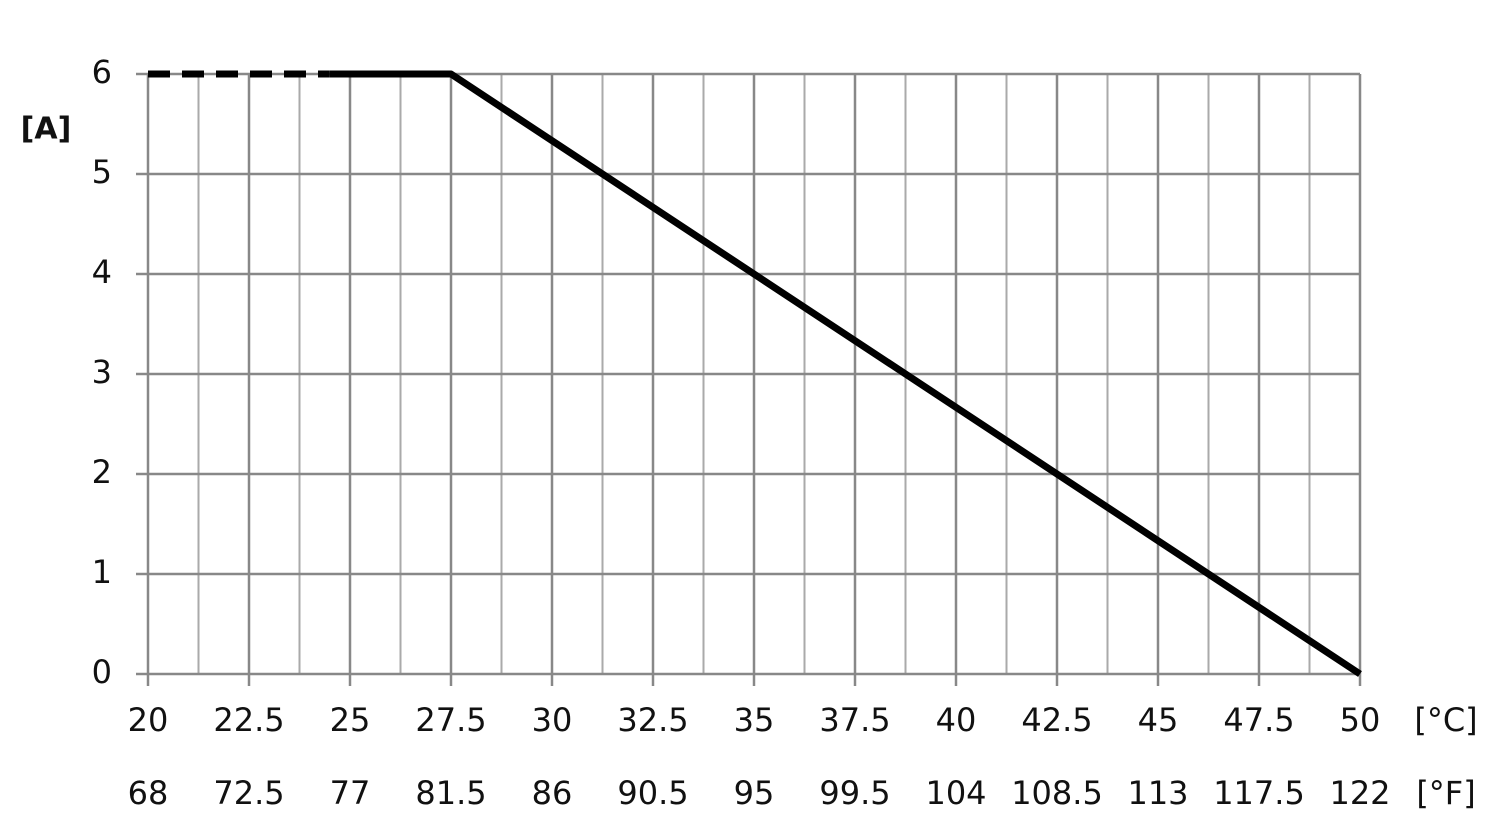 The width and height of the screenshot is (1494, 828). I want to click on y-tick-label: 4, so click(102, 272).